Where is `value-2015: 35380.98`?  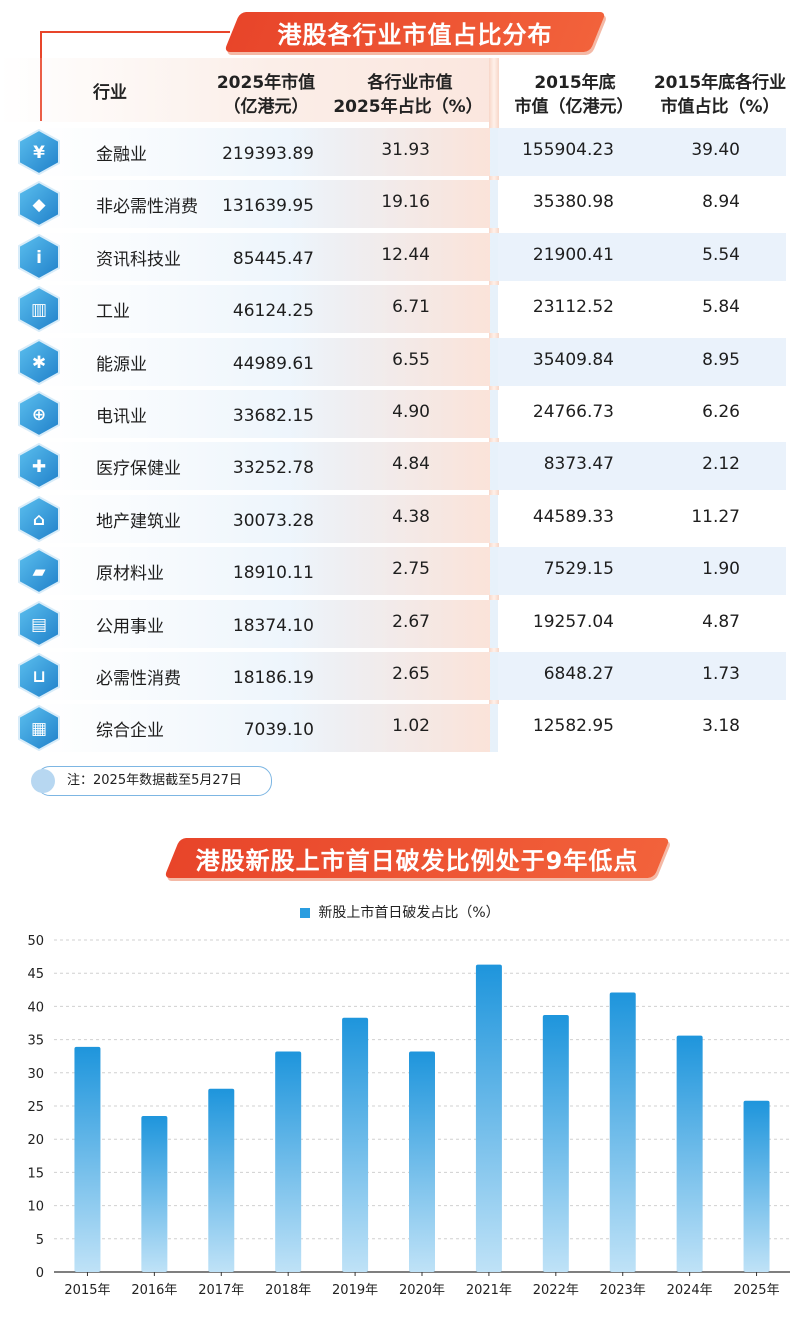 value-2015: 35380.98 is located at coordinates (573, 202).